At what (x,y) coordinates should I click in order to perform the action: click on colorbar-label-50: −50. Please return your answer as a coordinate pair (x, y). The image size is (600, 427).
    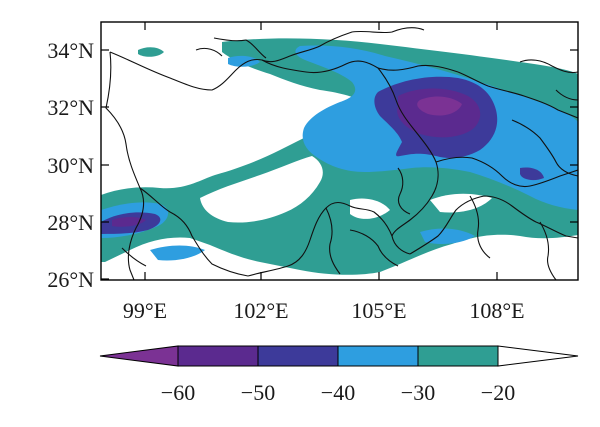
    Looking at the image, I should click on (258, 392).